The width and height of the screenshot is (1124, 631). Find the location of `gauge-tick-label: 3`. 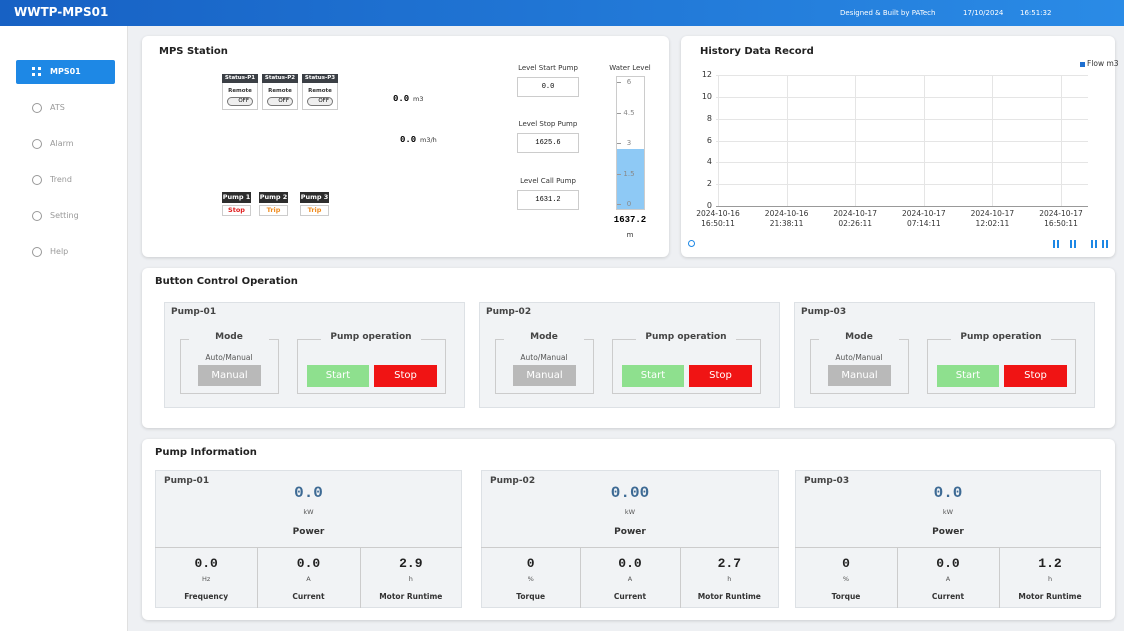

gauge-tick-label: 3 is located at coordinates (629, 143).